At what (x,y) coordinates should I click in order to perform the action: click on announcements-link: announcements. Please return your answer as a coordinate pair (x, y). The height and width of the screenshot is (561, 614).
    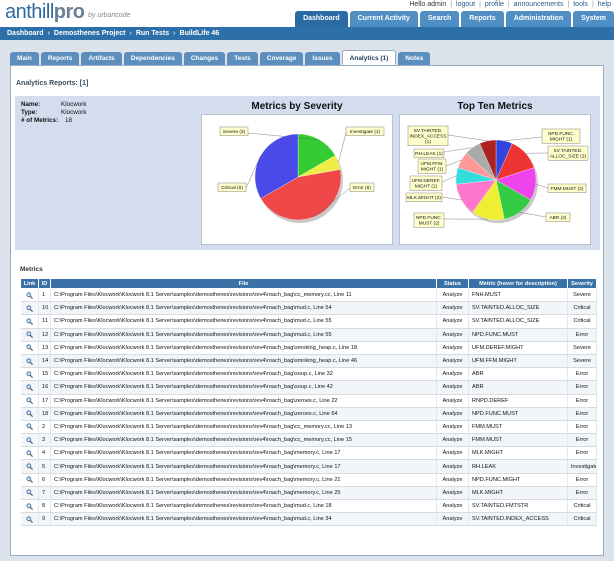
    Looking at the image, I should click on (538, 4).